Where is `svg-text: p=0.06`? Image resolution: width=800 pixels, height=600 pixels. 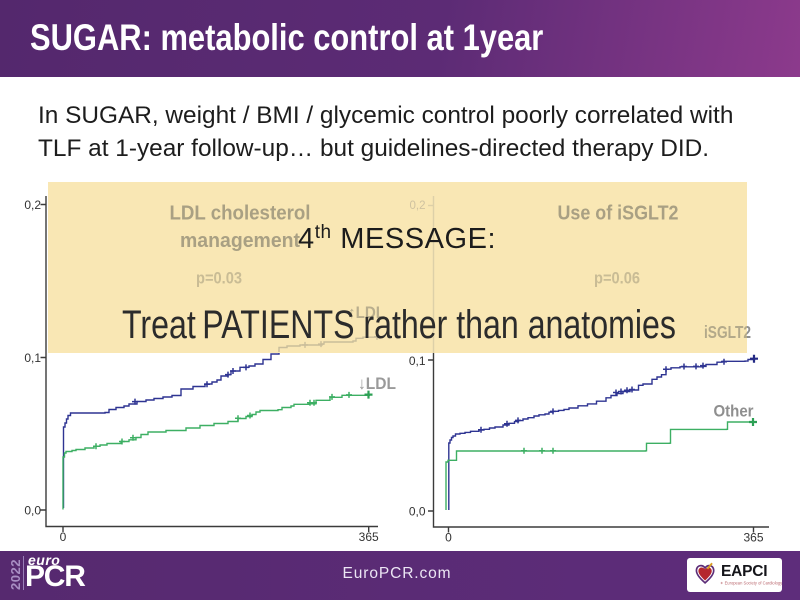 svg-text: p=0.06 is located at coordinates (617, 279).